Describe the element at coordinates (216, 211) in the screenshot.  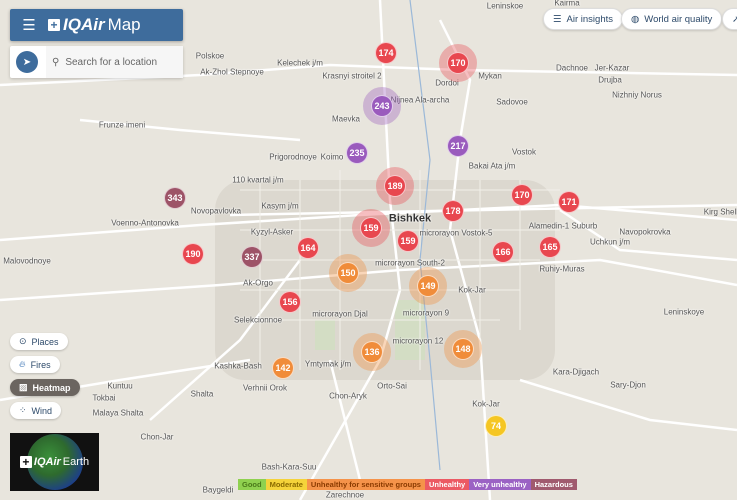
I see `place-label: Novopavlovka` at that location.